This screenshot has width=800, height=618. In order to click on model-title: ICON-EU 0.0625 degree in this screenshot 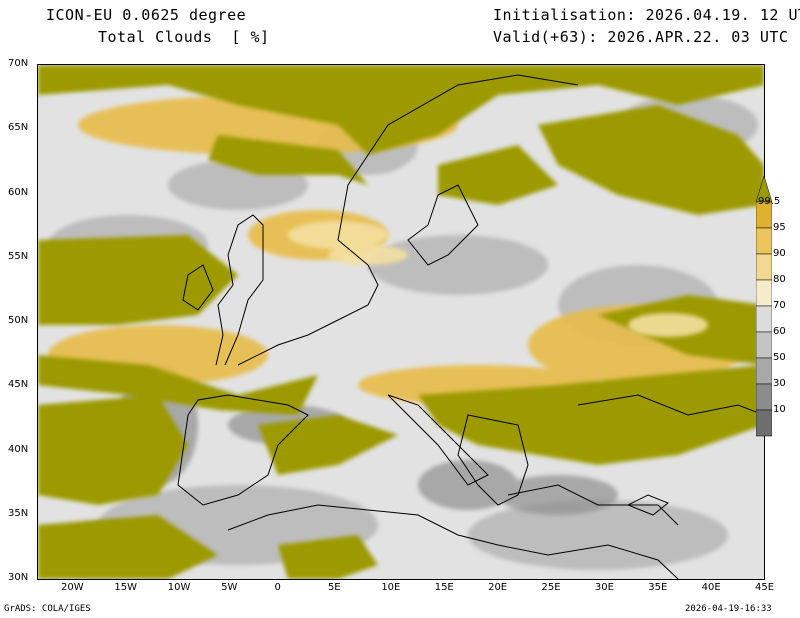, I will do `click(146, 15)`.